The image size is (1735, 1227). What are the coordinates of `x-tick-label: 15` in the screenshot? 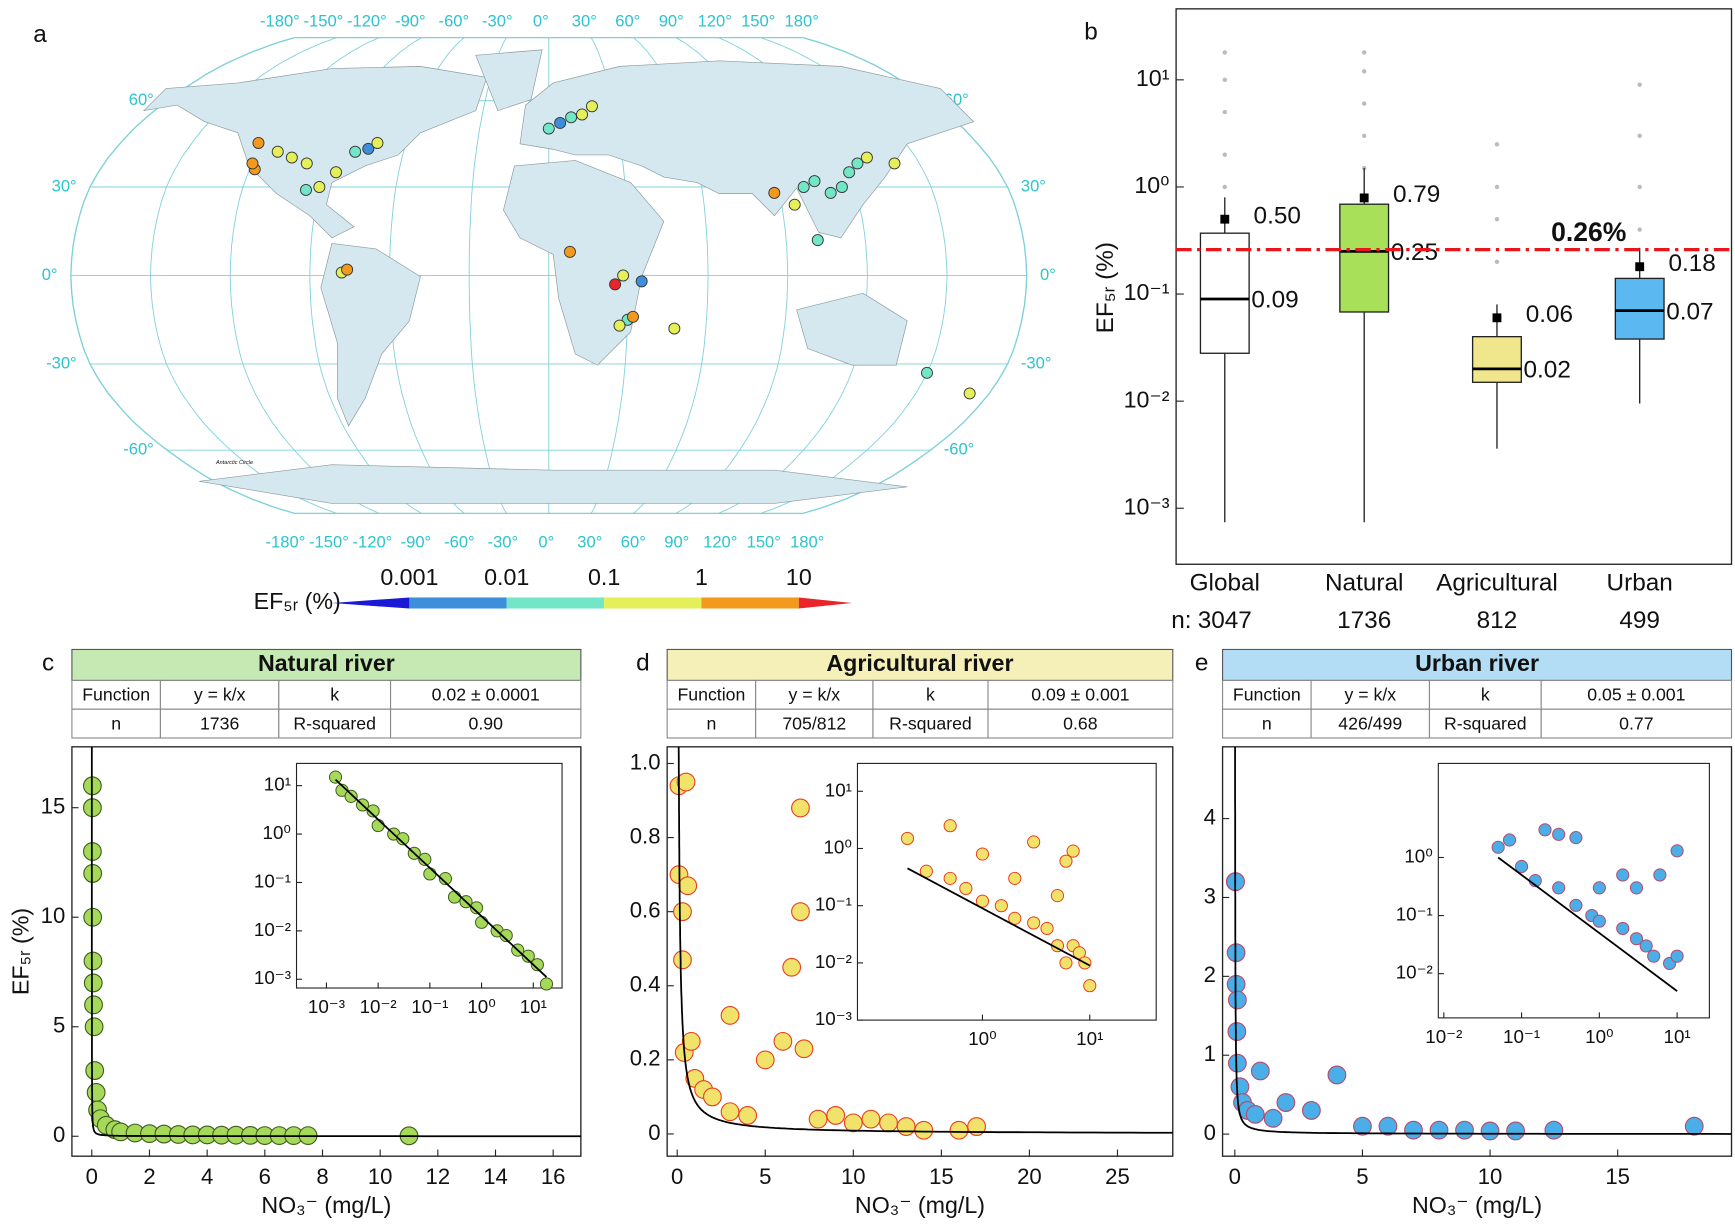 It's located at (1617, 1176).